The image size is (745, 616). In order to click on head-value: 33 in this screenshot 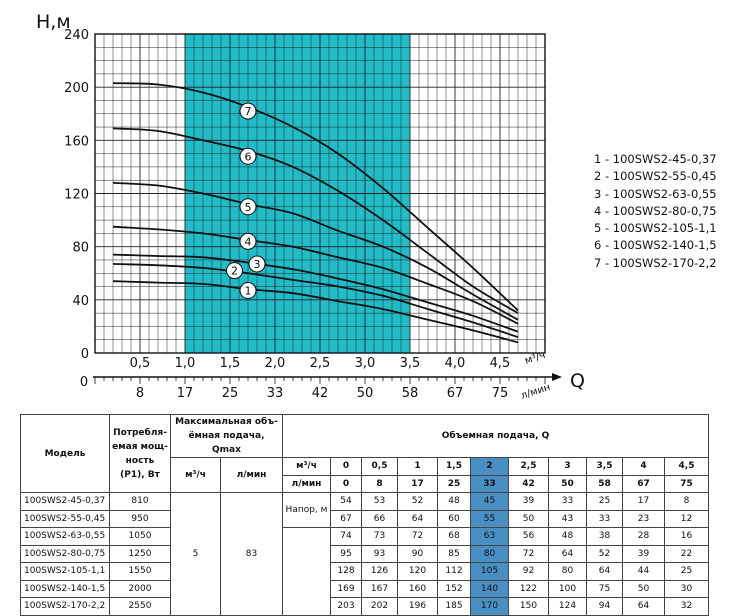, I will do `click(604, 518)`.